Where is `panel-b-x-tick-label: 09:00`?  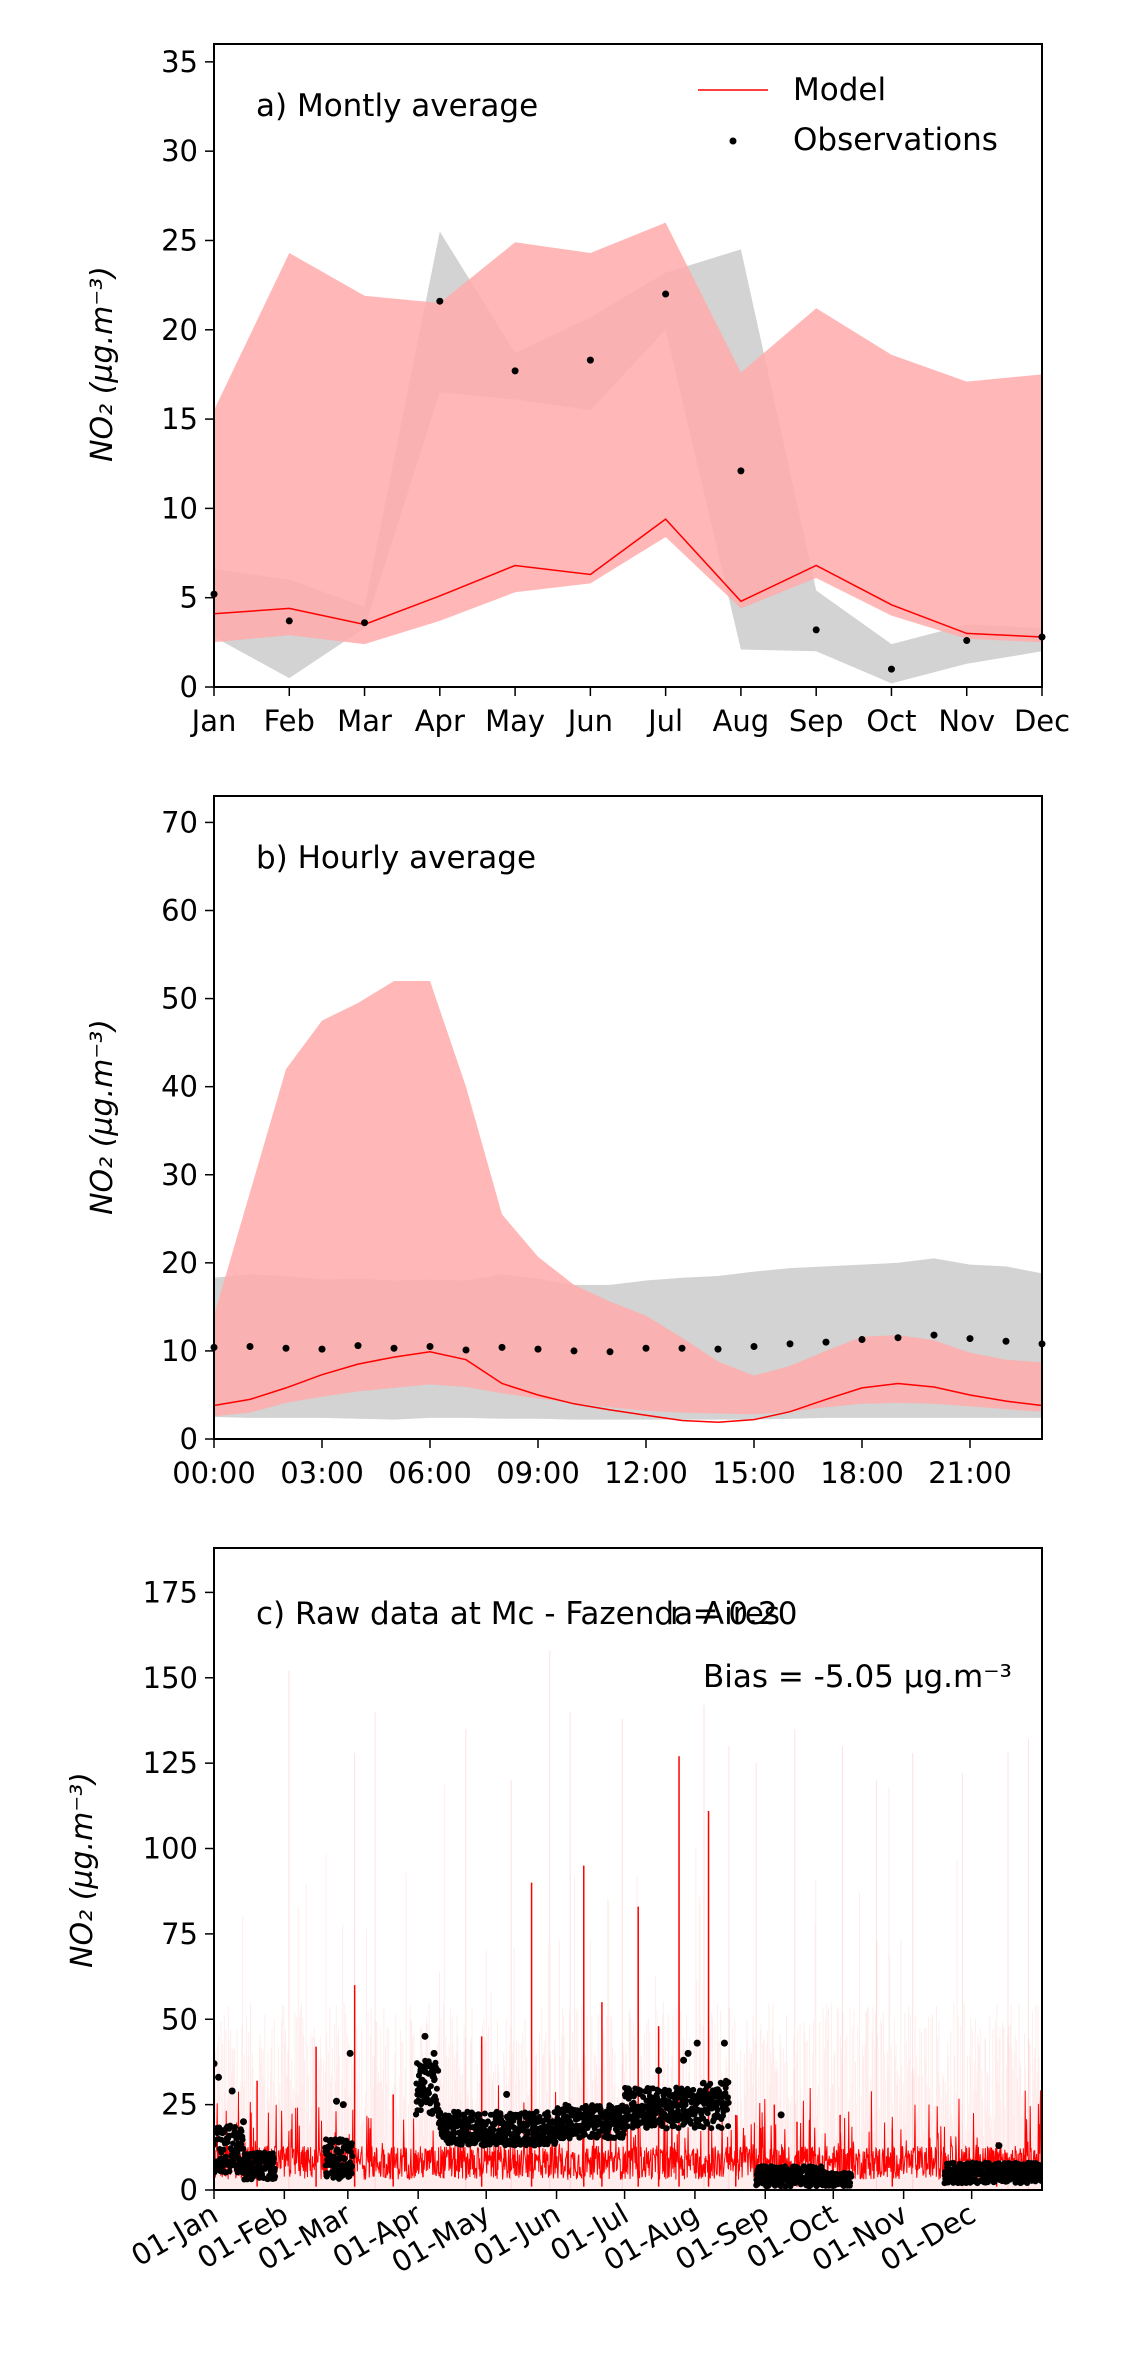
panel-b-x-tick-label: 09:00 is located at coordinates (538, 1473).